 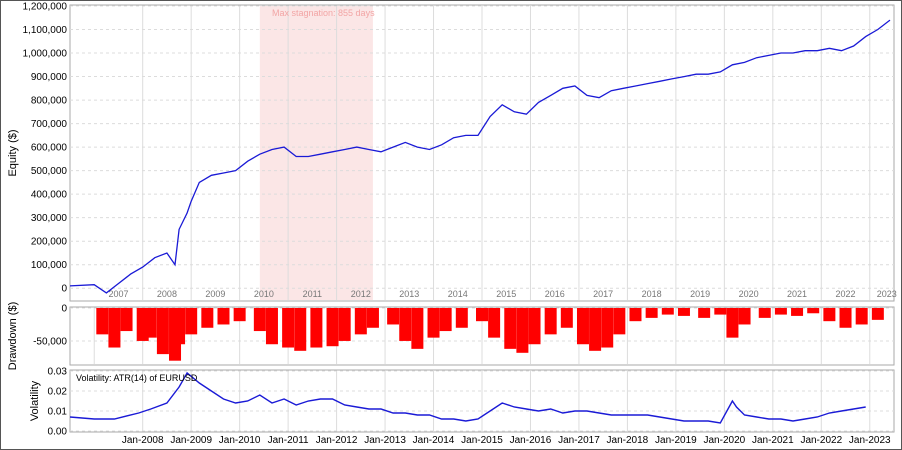 What do you see at coordinates (64, 309) in the screenshot?
I see `drawdown-y-tick: 0` at bounding box center [64, 309].